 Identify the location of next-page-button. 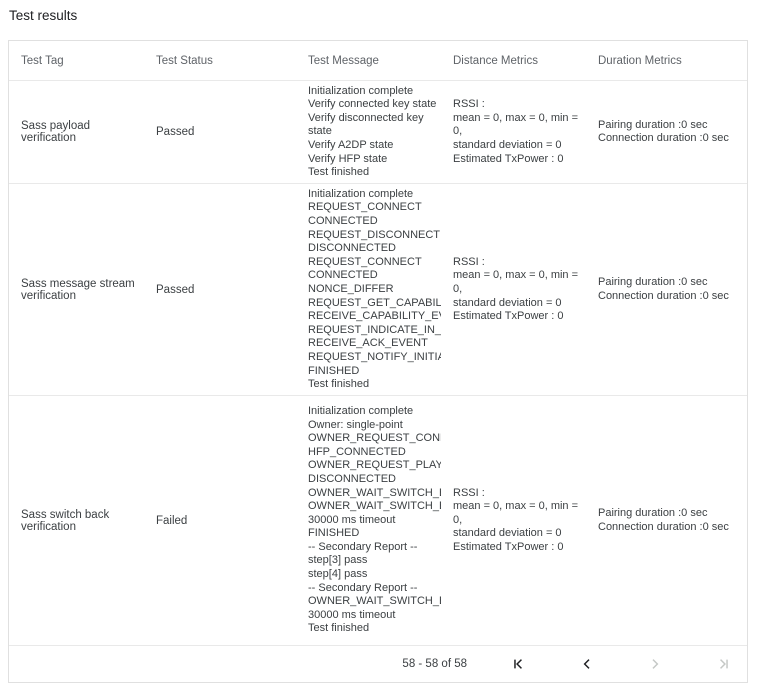
(655, 664).